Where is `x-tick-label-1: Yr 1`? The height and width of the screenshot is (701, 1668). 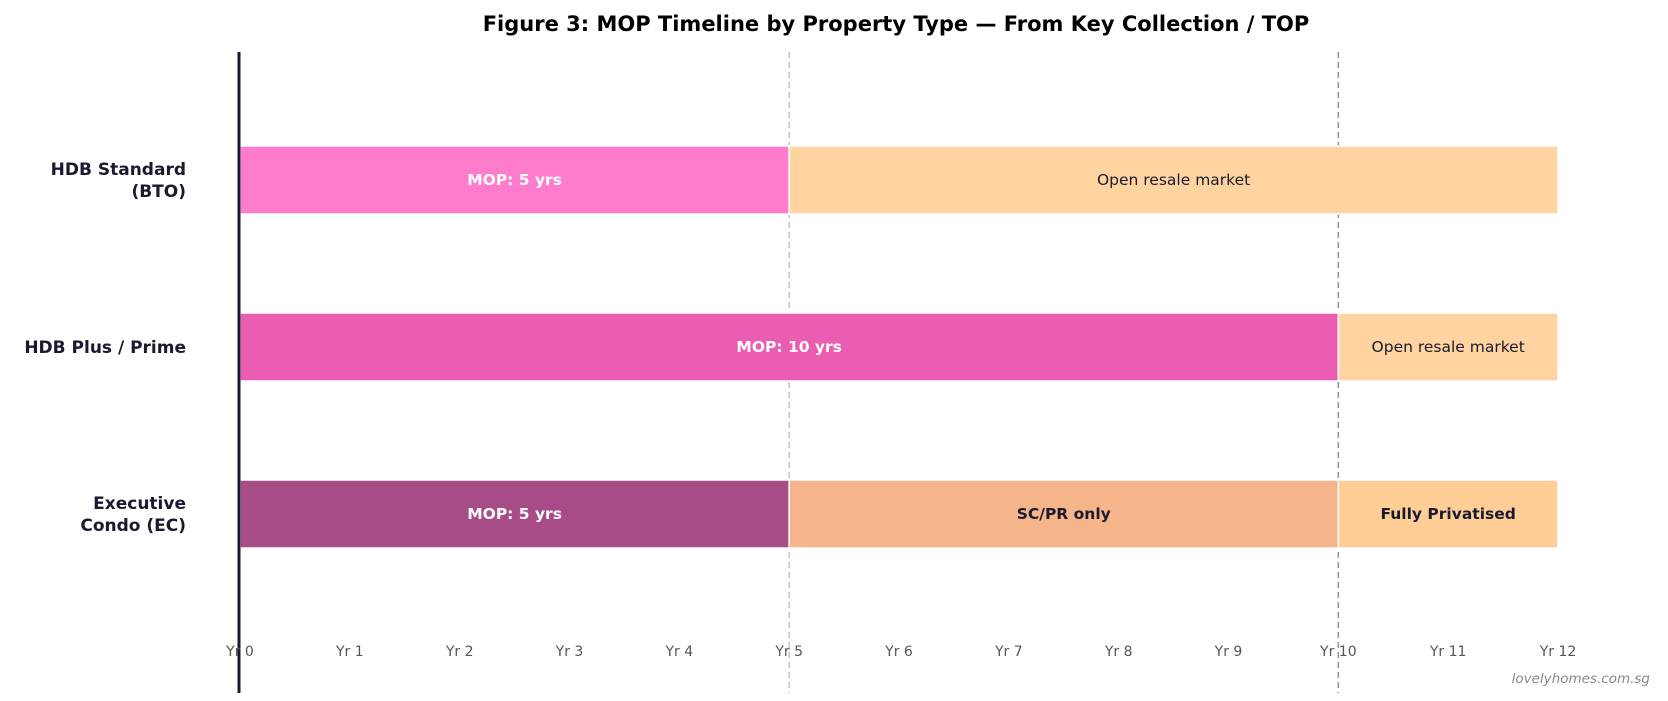 x-tick-label-1: Yr 1 is located at coordinates (349, 652).